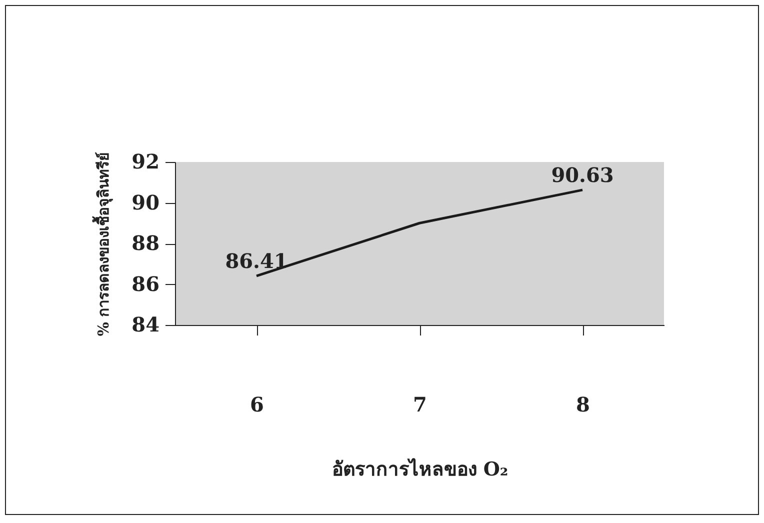  Describe the element at coordinates (420, 469) in the screenshot. I see `x-axis-title: อัตราการไหลของ O₂` at that location.